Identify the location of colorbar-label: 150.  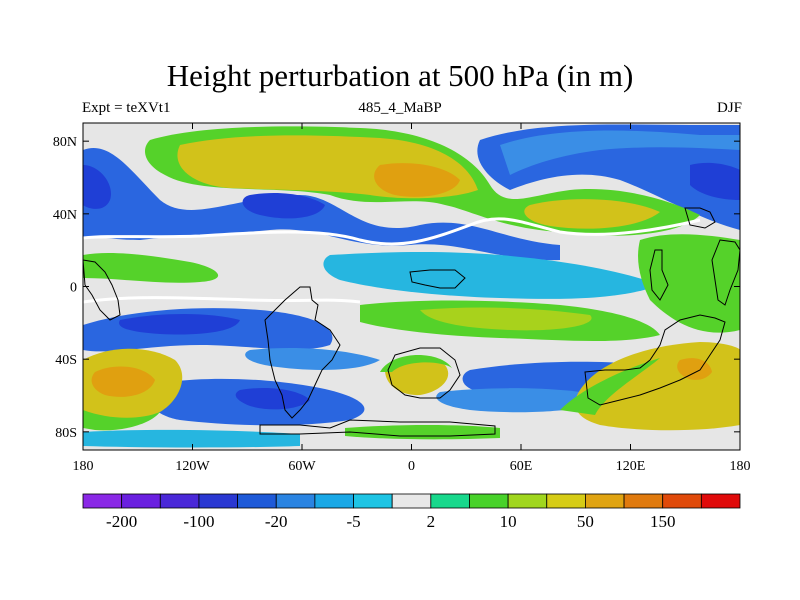
(663, 521).